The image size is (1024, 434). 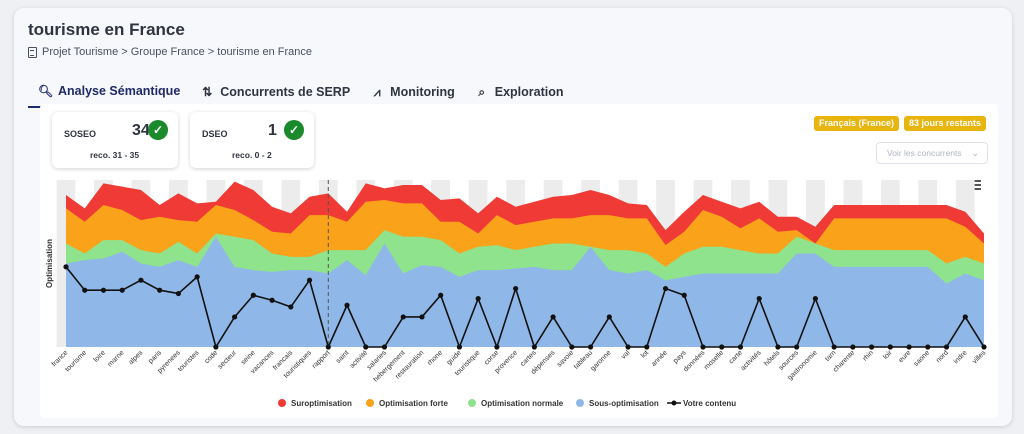 I want to click on tab-monitoring: ⩘ Monitoring, so click(x=412, y=92).